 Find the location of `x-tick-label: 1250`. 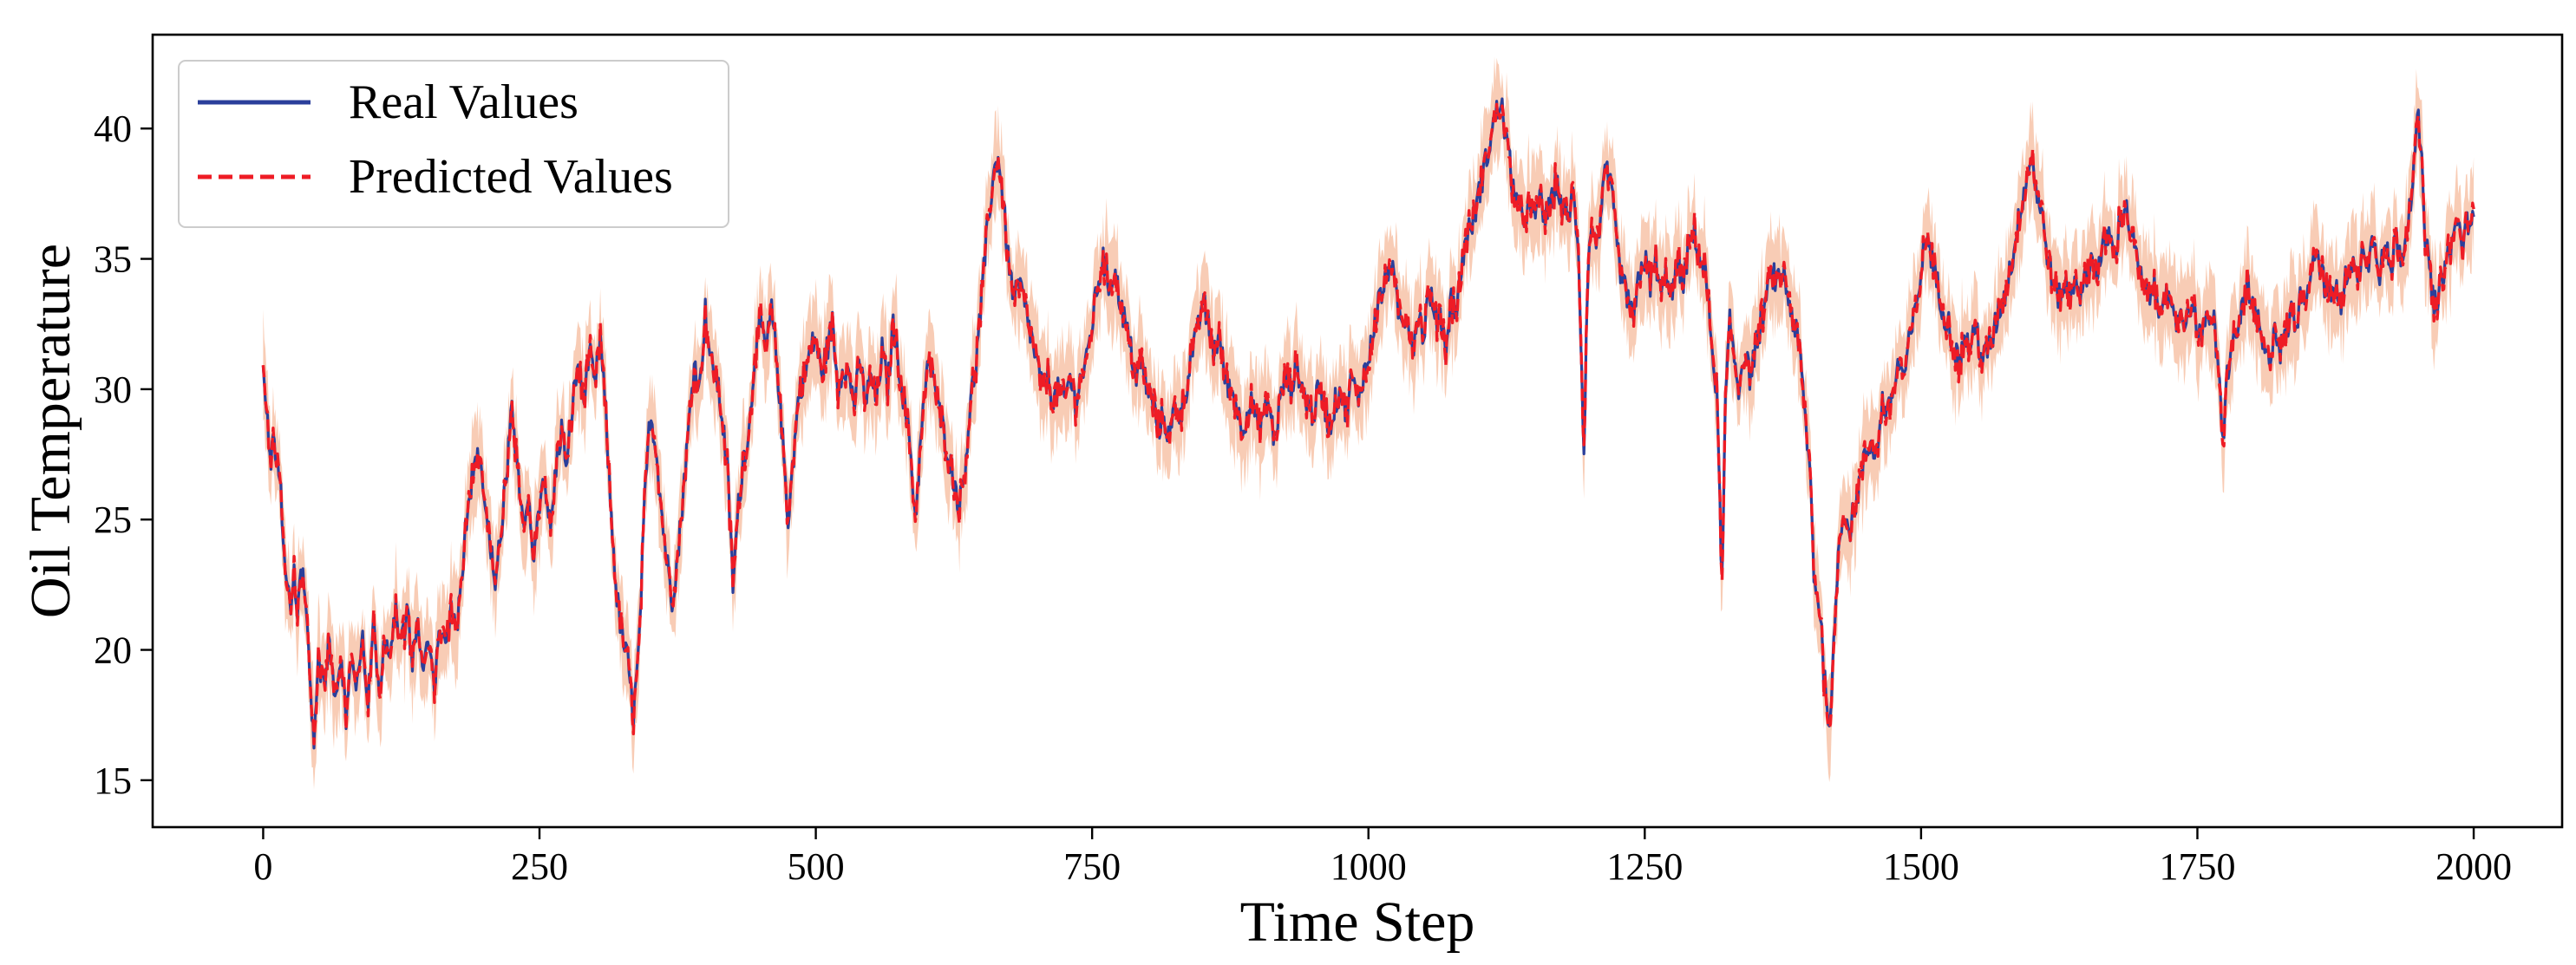

x-tick-label: 1250 is located at coordinates (1644, 866).